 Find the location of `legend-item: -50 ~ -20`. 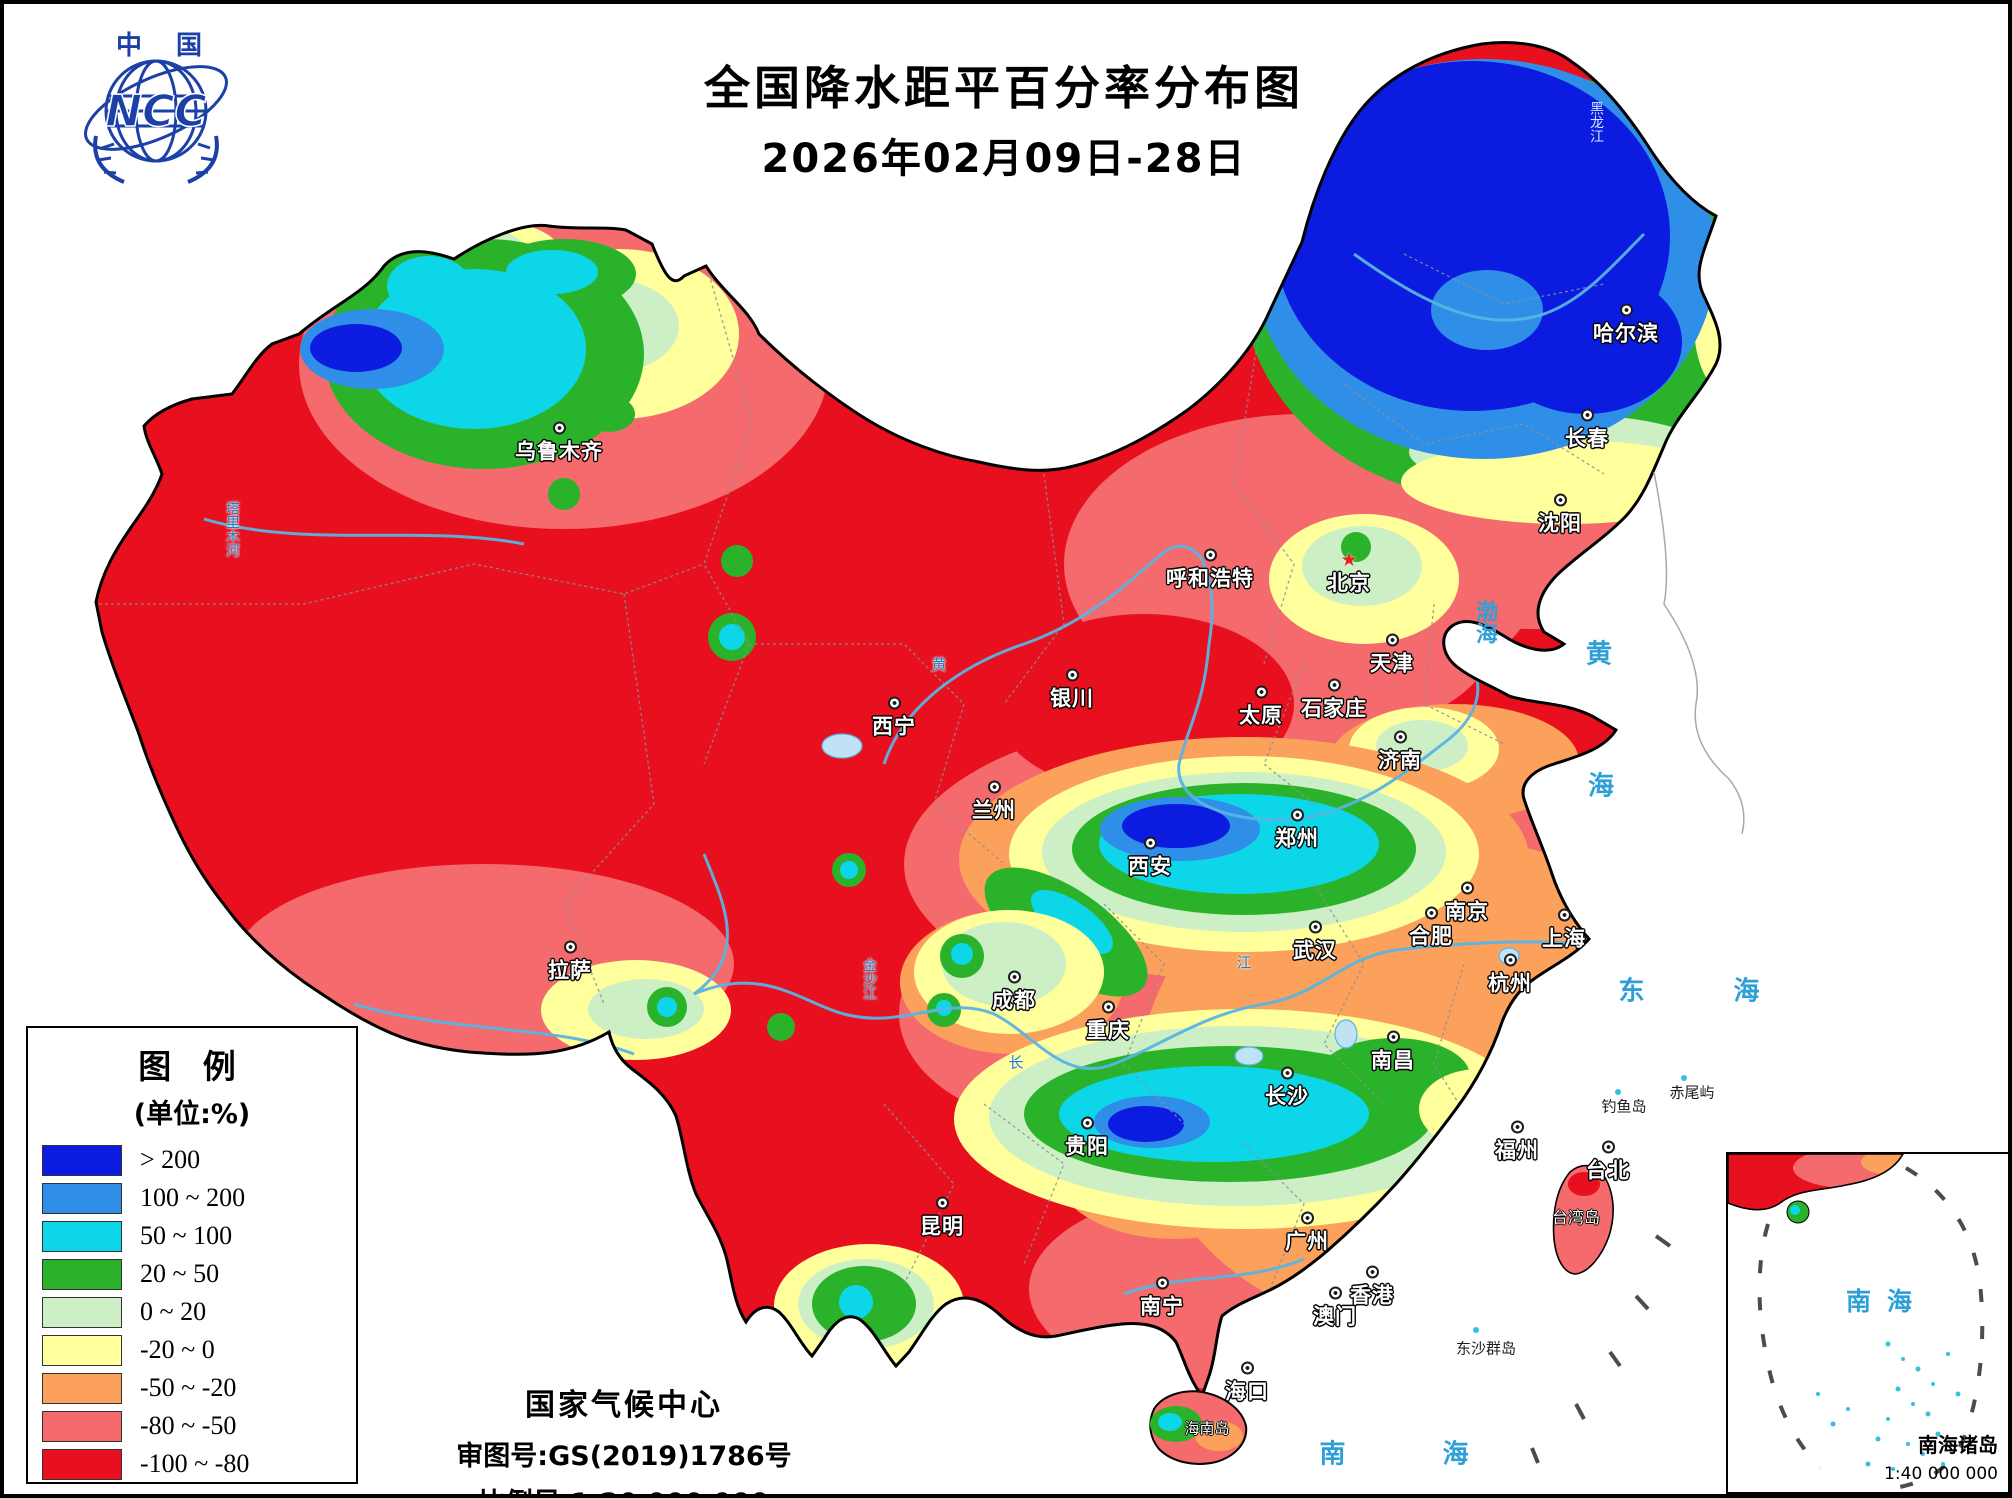

legend-item: -50 ~ -20 is located at coordinates (192, 1388).